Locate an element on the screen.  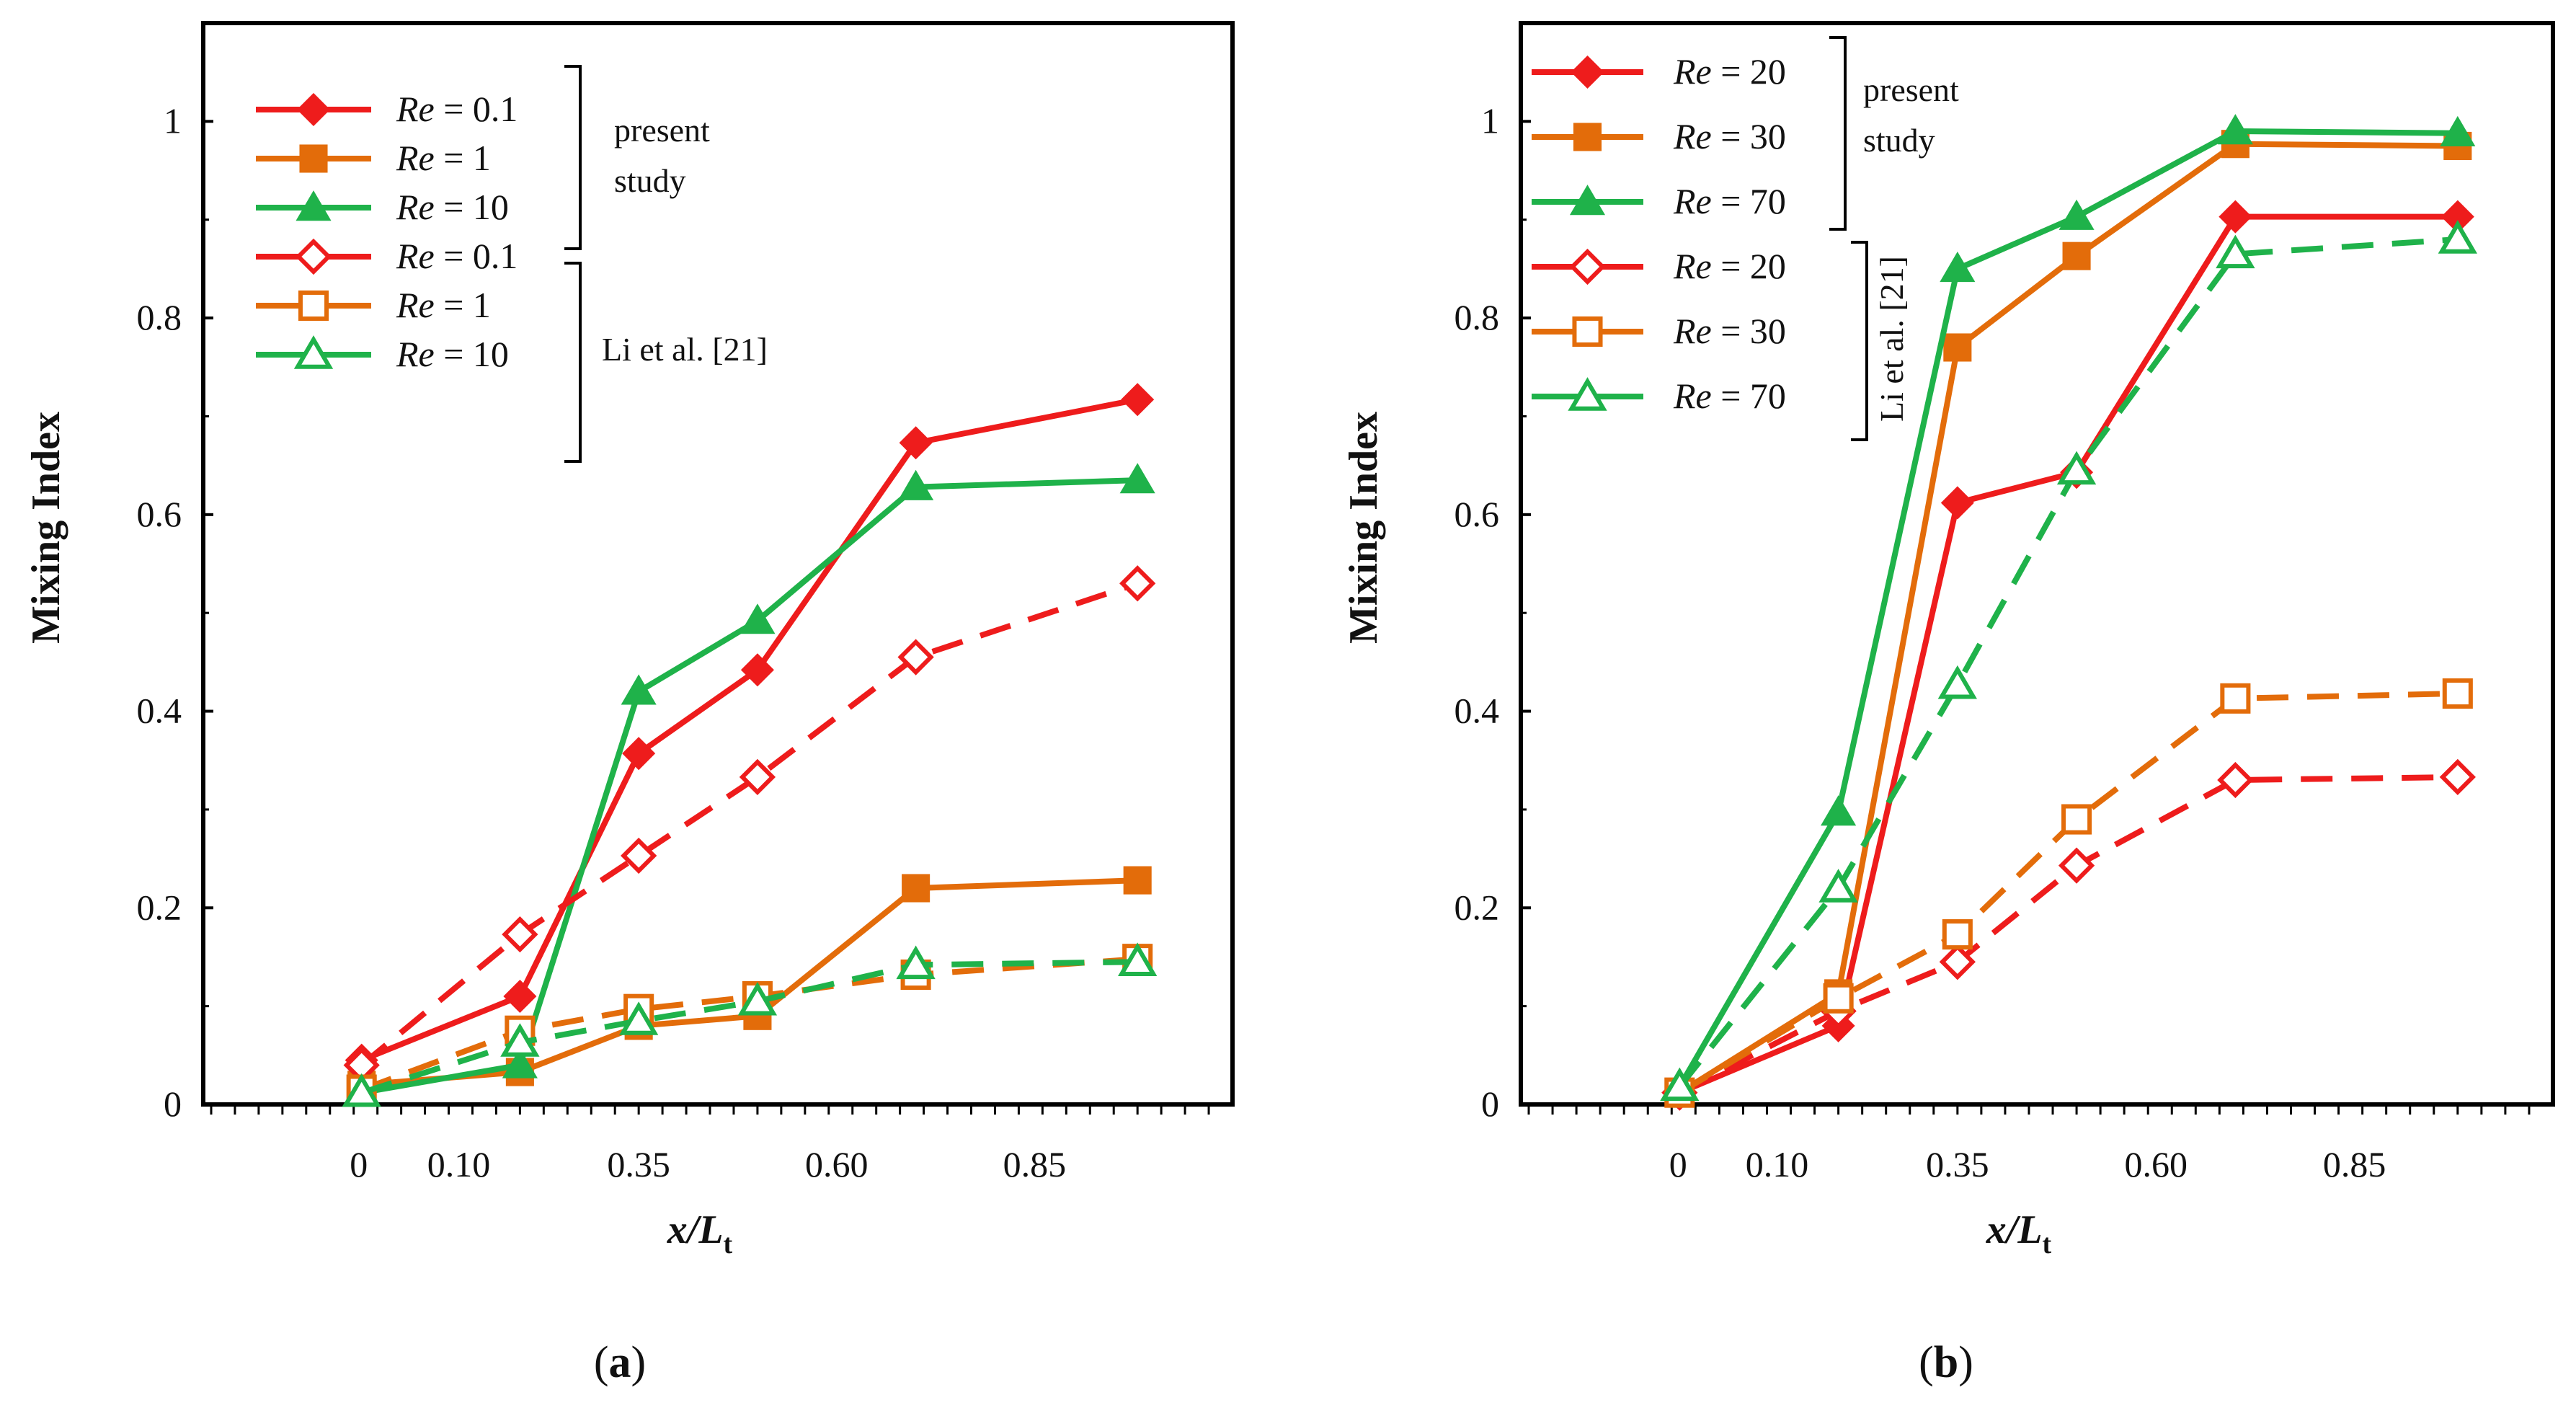
y-tick-label: 0.8 is located at coordinates (159, 317).